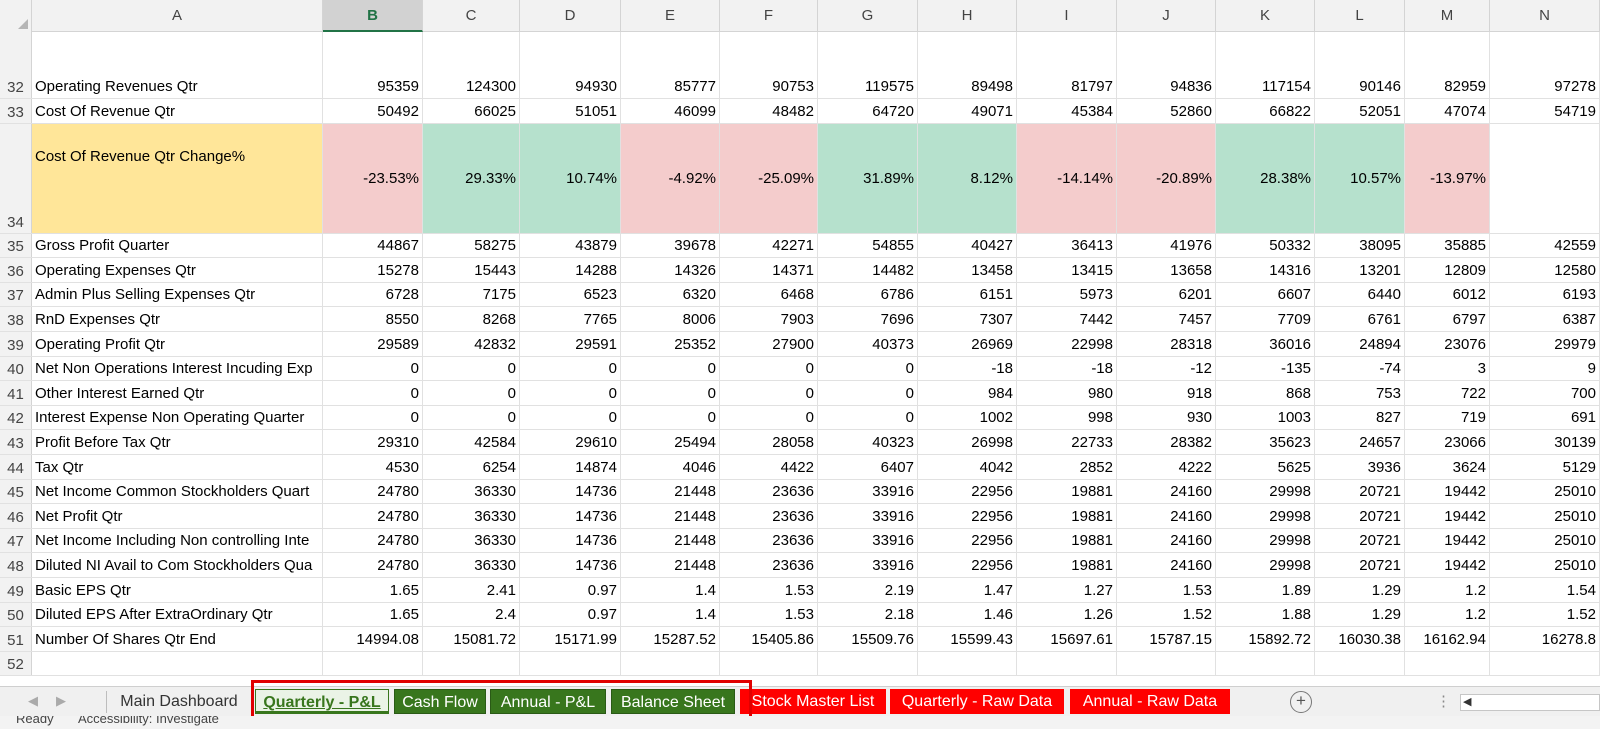 The width and height of the screenshot is (1600, 729). What do you see at coordinates (1360, 614) in the screenshot?
I see `value-cell-l: 1.29` at bounding box center [1360, 614].